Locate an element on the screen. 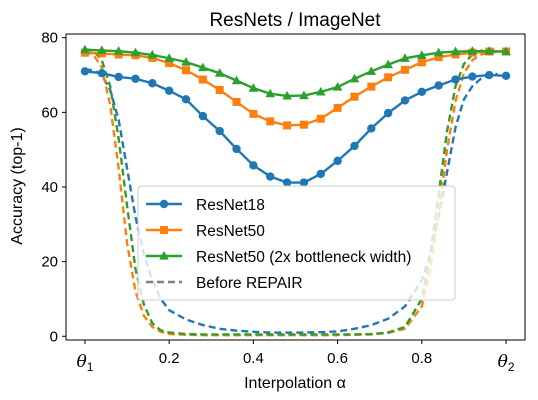 The image size is (538, 400). legend-label: ResNet50 is located at coordinates (230, 231).